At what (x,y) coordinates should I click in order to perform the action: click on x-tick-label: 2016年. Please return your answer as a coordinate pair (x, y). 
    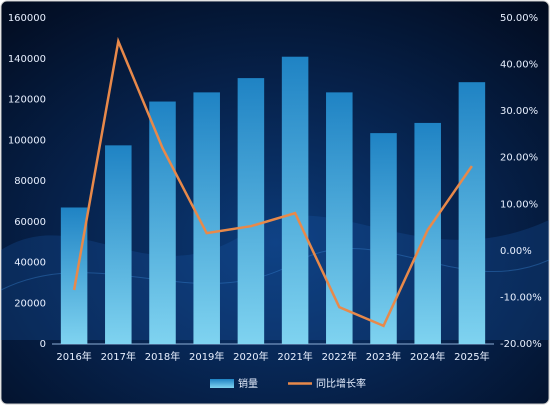
    Looking at the image, I should click on (73, 356).